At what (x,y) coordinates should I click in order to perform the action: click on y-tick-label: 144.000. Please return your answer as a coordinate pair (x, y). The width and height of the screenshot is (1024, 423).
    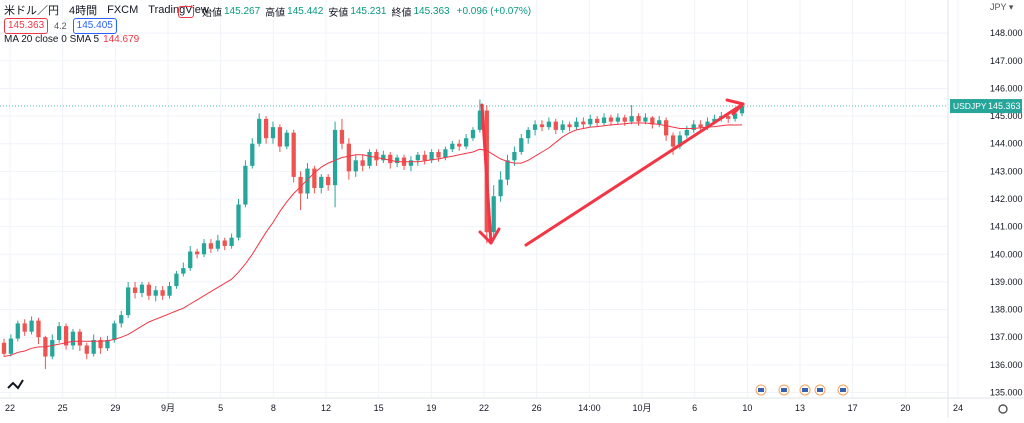
    Looking at the image, I should click on (1006, 144).